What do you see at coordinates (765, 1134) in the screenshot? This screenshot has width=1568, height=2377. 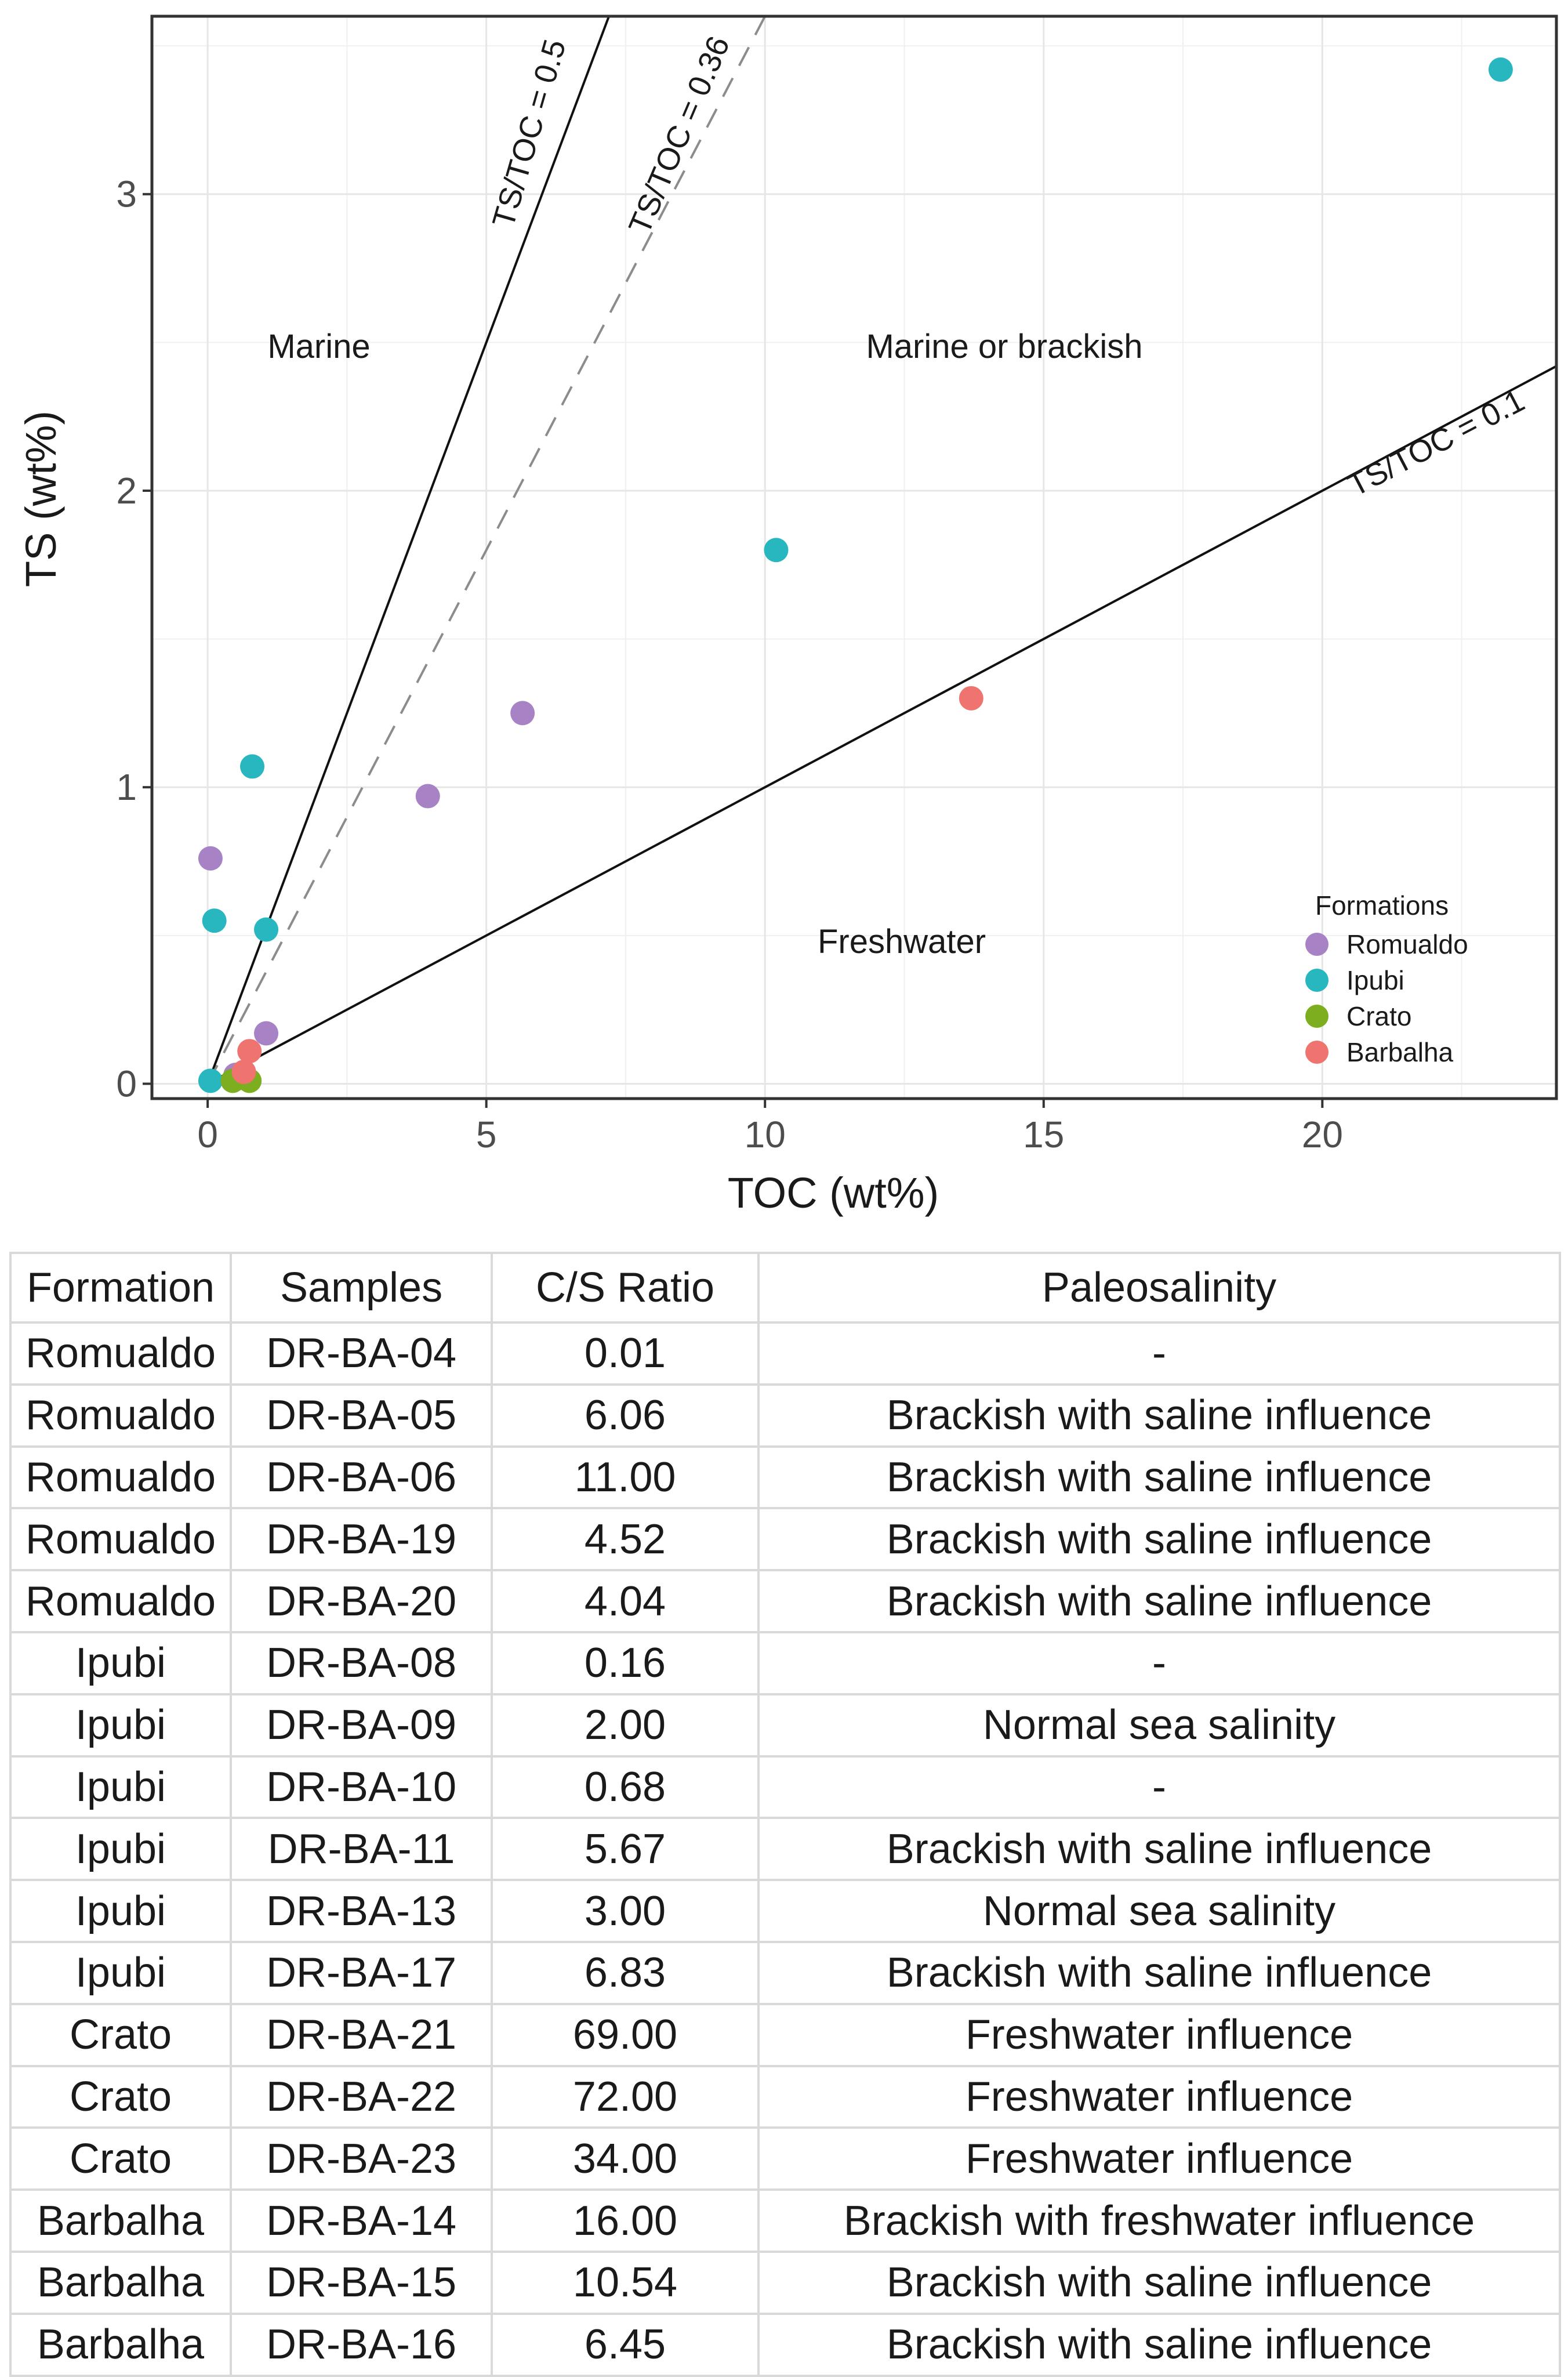 I see `x-tick-label: 10` at bounding box center [765, 1134].